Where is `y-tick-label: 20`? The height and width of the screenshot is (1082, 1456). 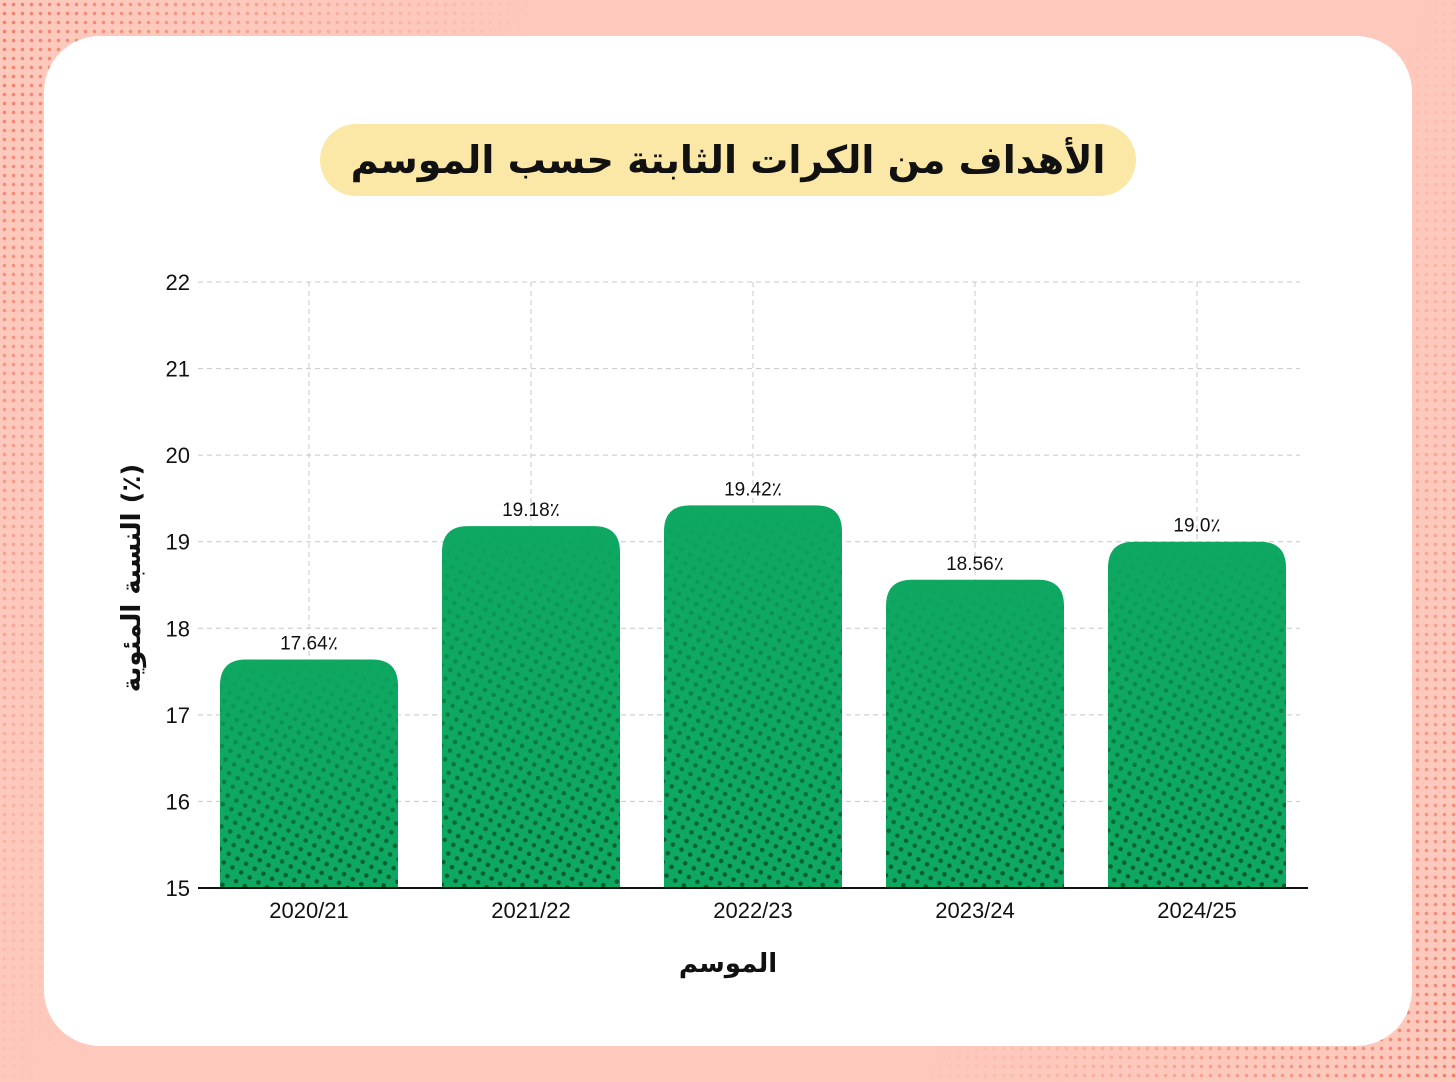
y-tick-label: 20 is located at coordinates (178, 455).